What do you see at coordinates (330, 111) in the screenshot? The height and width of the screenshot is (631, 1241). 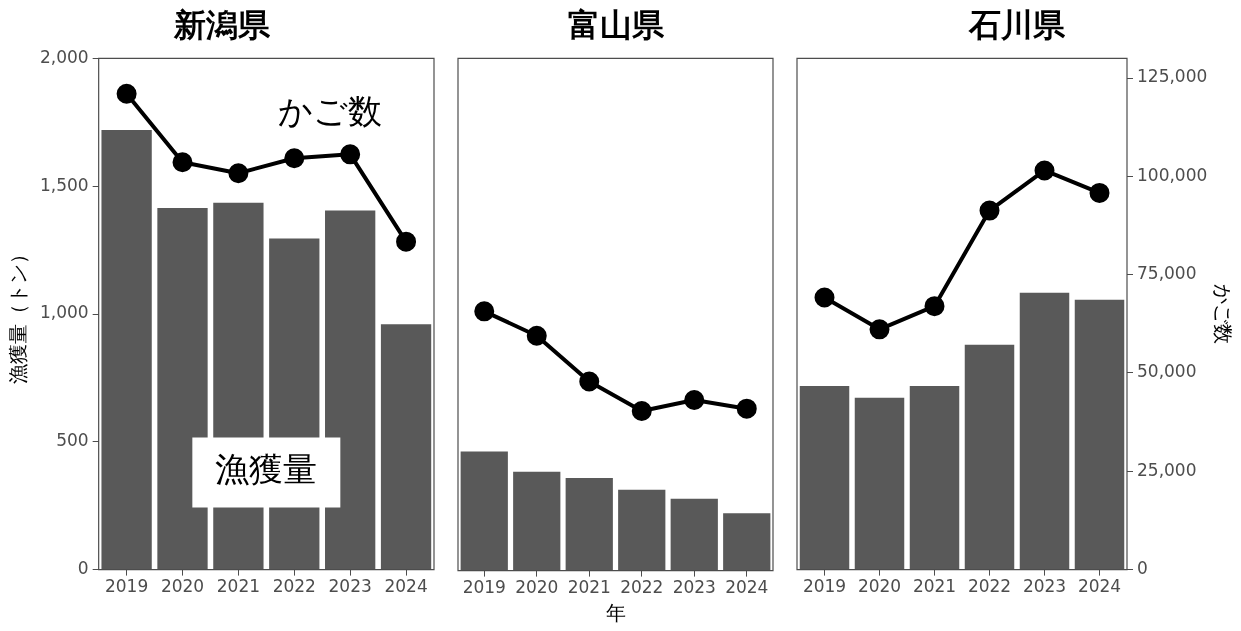 I see `series-label: かご数` at bounding box center [330, 111].